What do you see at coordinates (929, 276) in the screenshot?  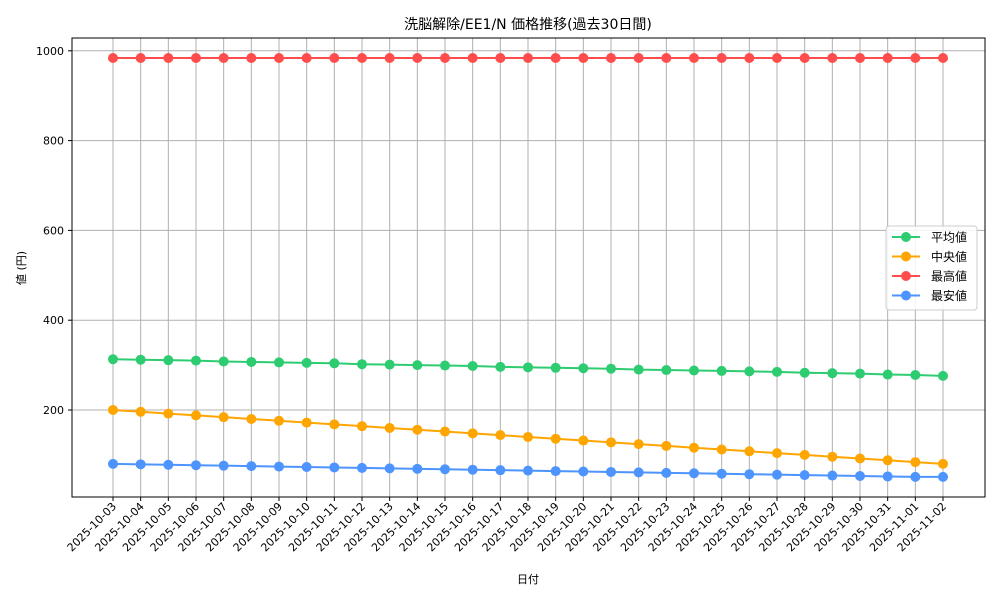 I see `legend-item: 最高値` at bounding box center [929, 276].